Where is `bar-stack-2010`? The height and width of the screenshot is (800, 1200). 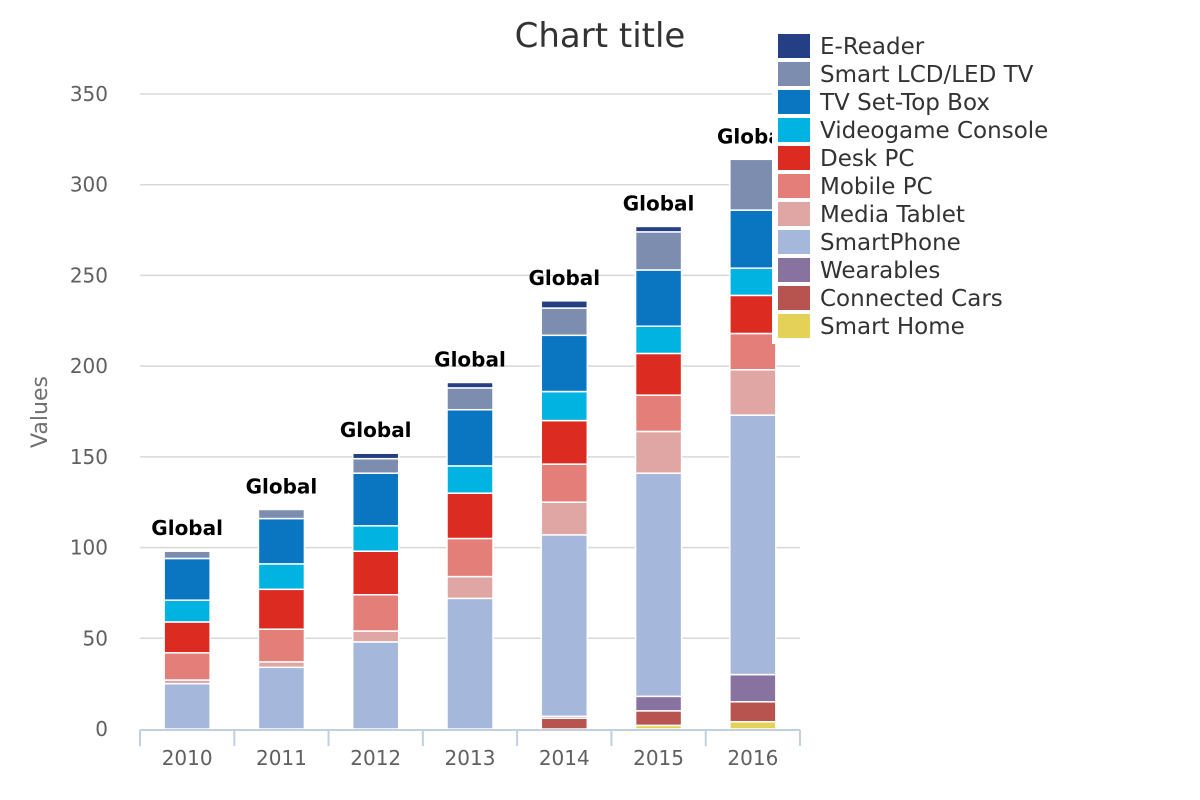 bar-stack-2010 is located at coordinates (187, 640).